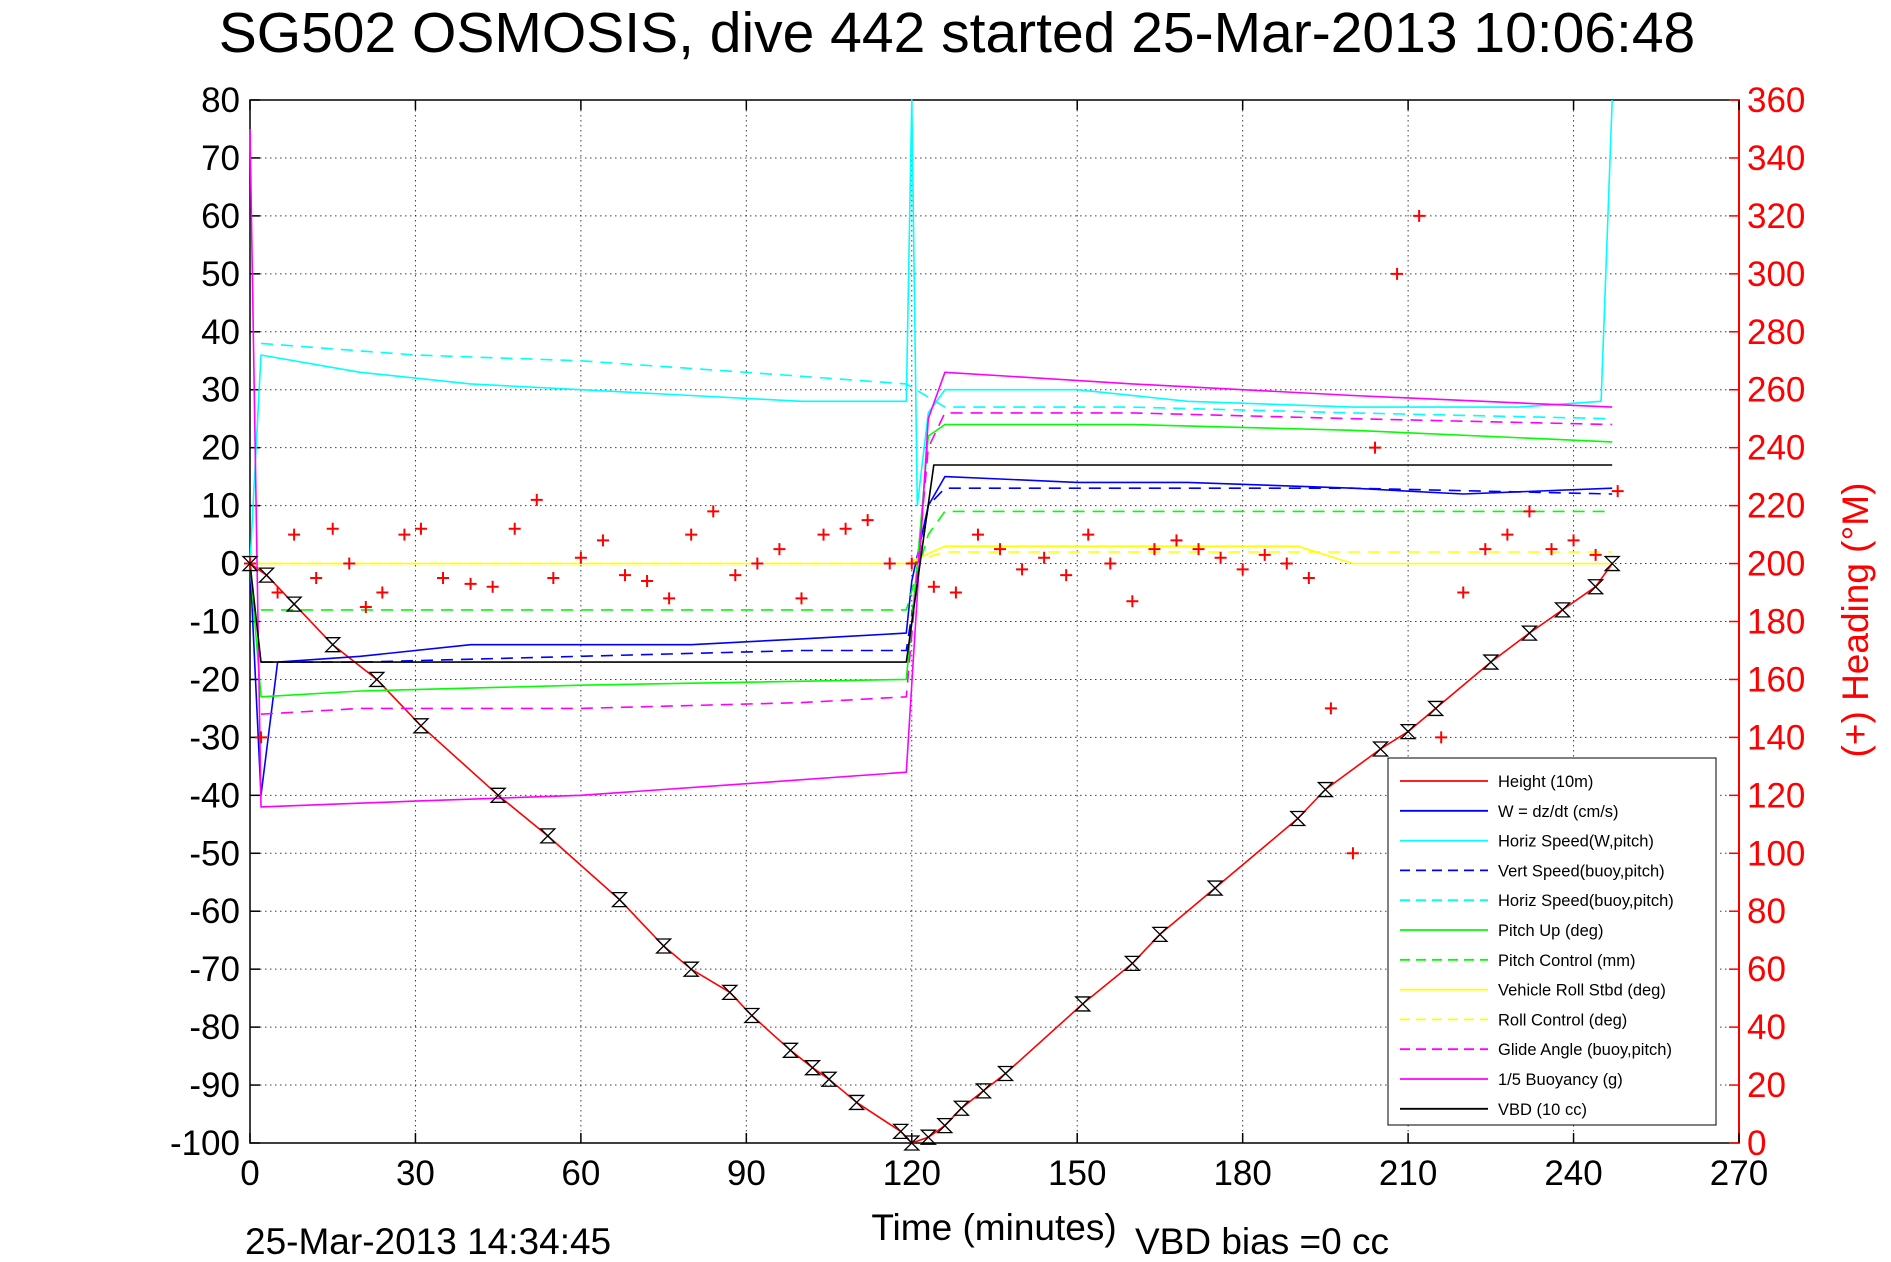 This screenshot has height=1262, width=1891. Describe the element at coordinates (1262, 1241) in the screenshot. I see `footer-vbd-bias: VBD bias =0 cc` at that location.